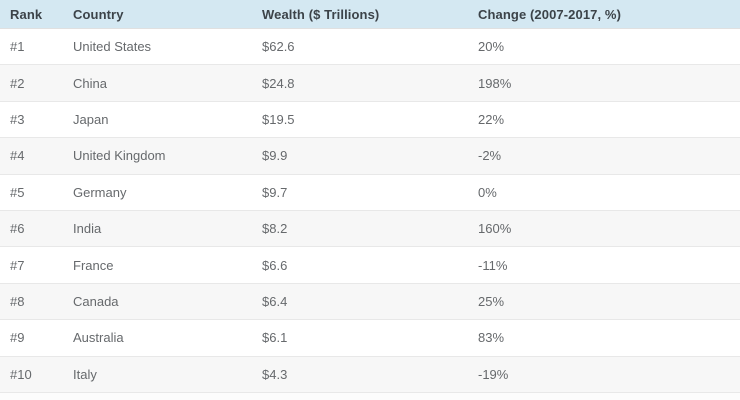  What do you see at coordinates (493, 265) in the screenshot?
I see `cell-change: -11%` at bounding box center [493, 265].